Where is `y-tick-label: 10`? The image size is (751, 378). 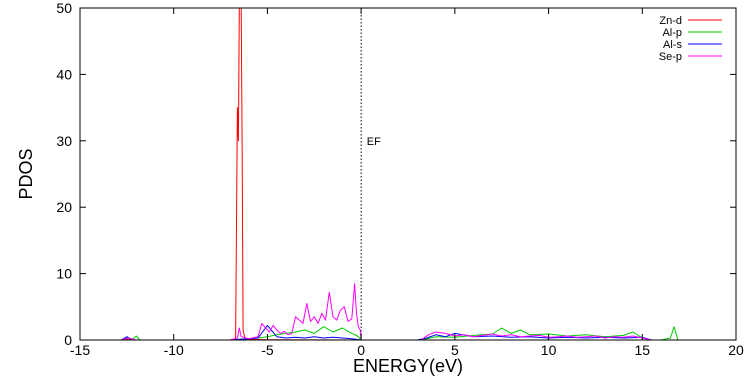
y-tick-label: 10 is located at coordinates (64, 274).